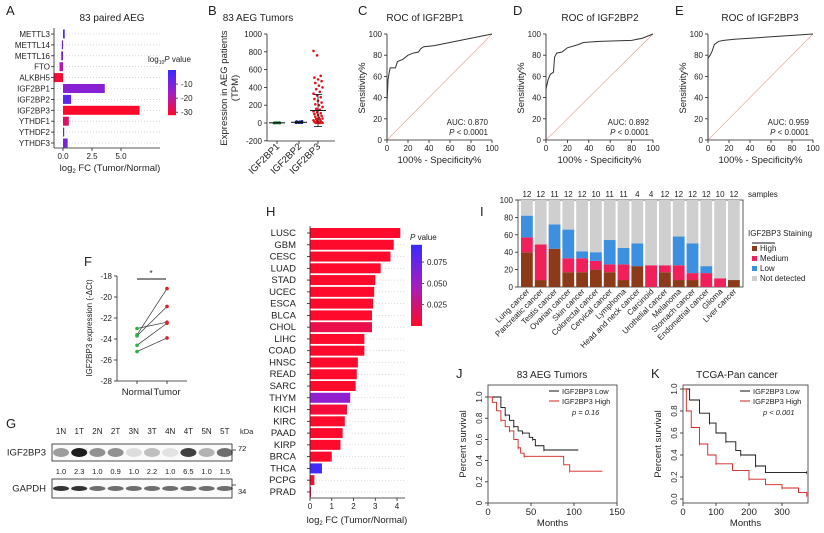 This screenshot has width=824, height=533. What do you see at coordinates (321, 524) in the screenshot?
I see `xlabel-sub: 2` at bounding box center [321, 524].